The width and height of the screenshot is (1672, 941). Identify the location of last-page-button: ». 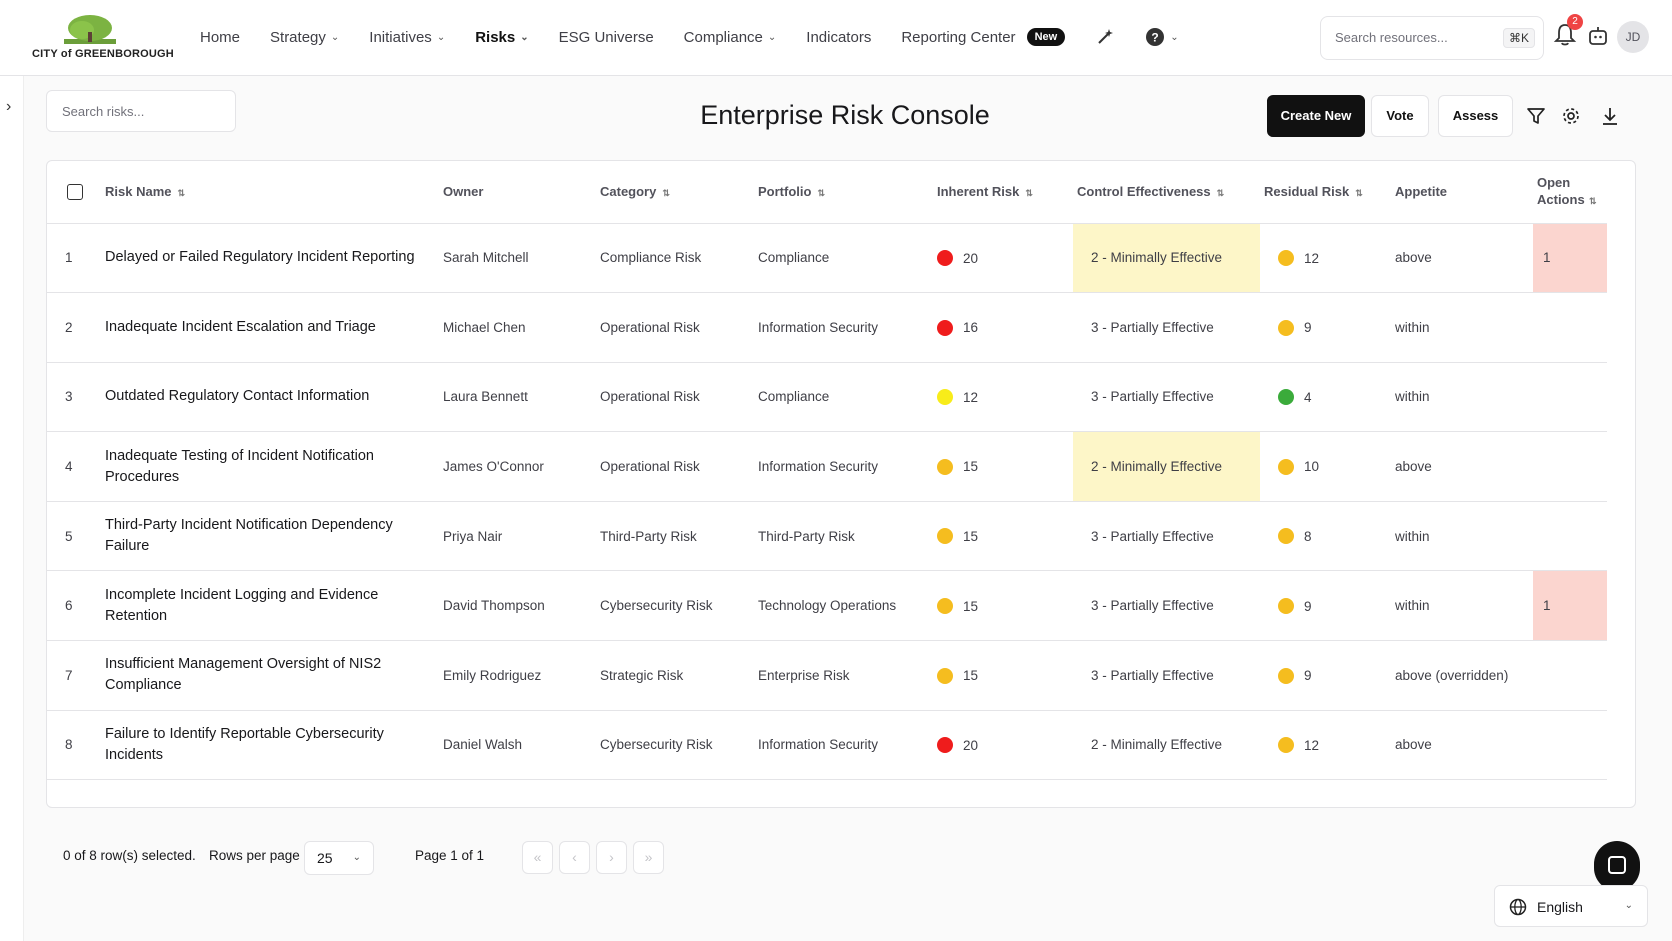
(648, 857).